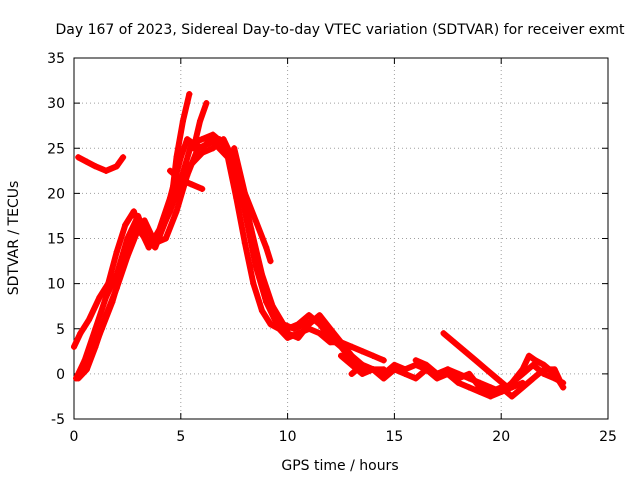 Image resolution: width=640 pixels, height=480 pixels. What do you see at coordinates (56, 240) in the screenshot?
I see `y-tick-label: 15` at bounding box center [56, 240].